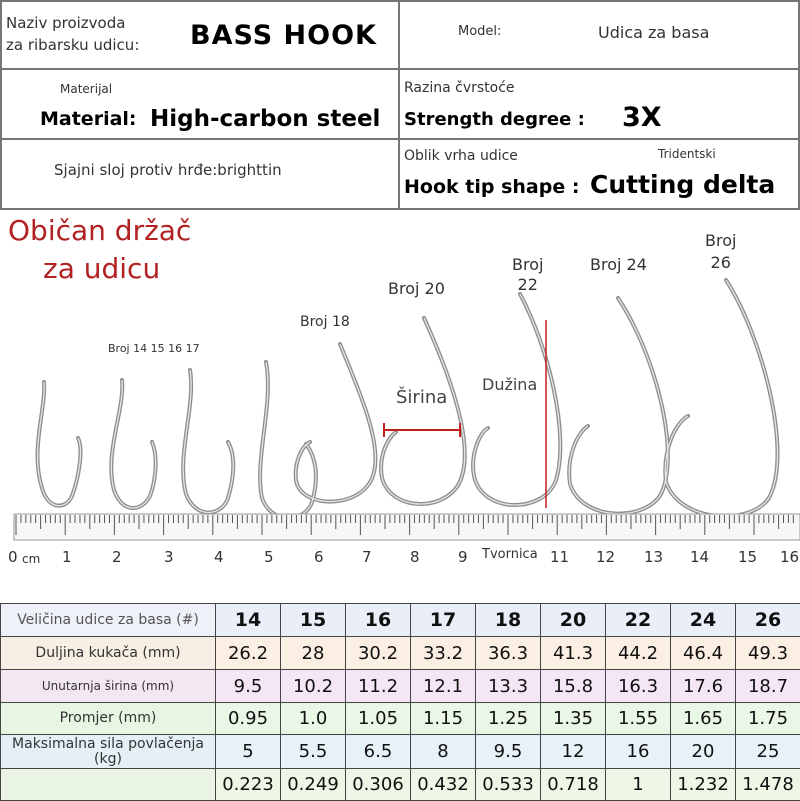 This screenshot has height=801, width=800. Describe the element at coordinates (768, 653) in the screenshot. I see `table-cell: 49.3` at that location.